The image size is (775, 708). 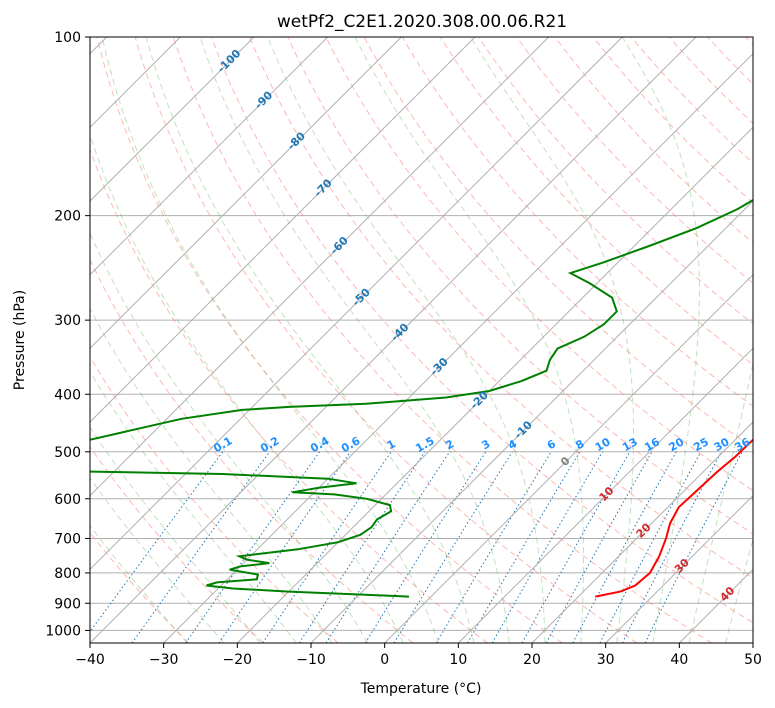 I want to click on x-tick-label: −30, so click(x=164, y=660).